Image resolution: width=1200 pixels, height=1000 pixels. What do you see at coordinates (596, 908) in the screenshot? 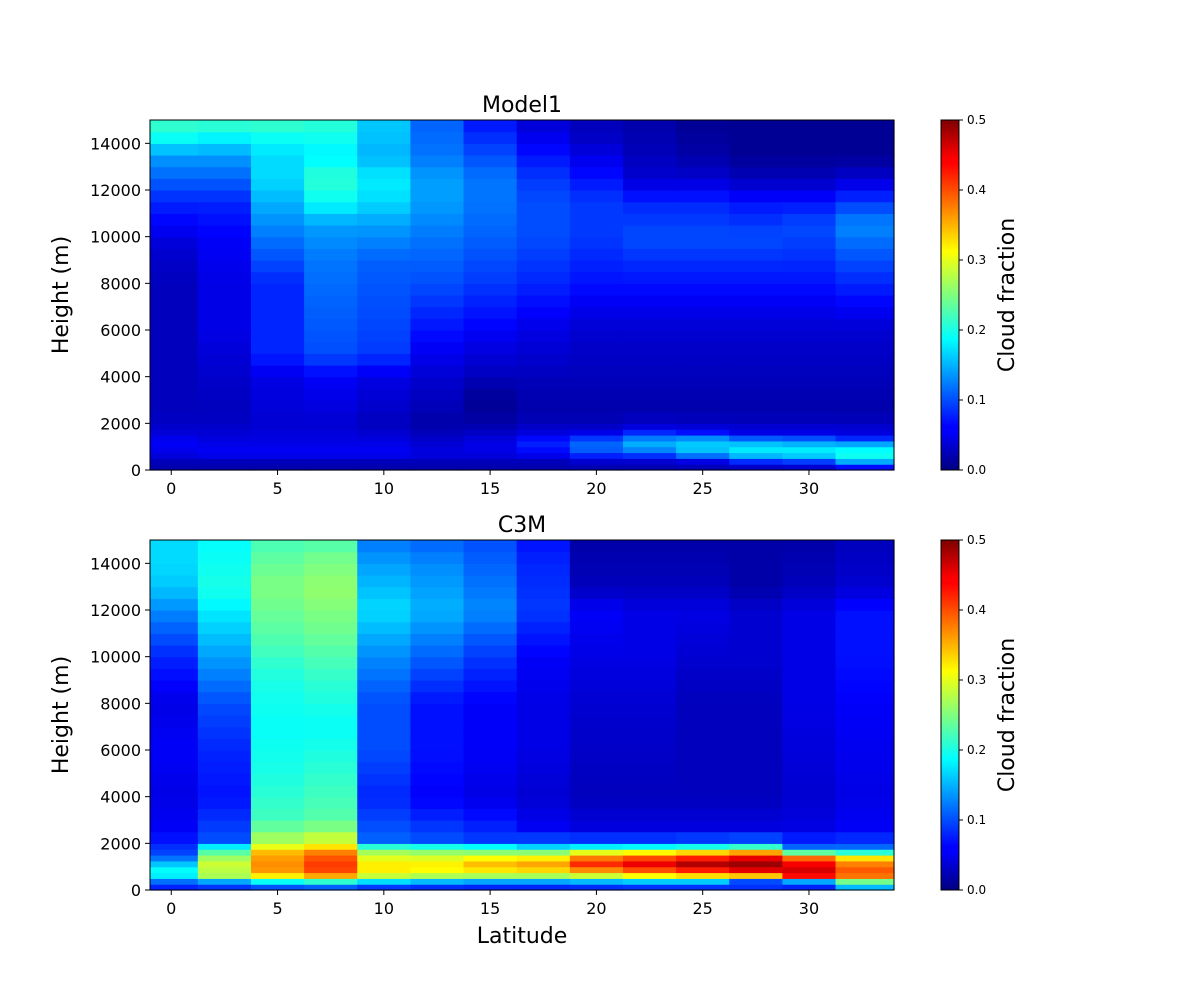
I see `x-tick-label: 20` at bounding box center [596, 908].